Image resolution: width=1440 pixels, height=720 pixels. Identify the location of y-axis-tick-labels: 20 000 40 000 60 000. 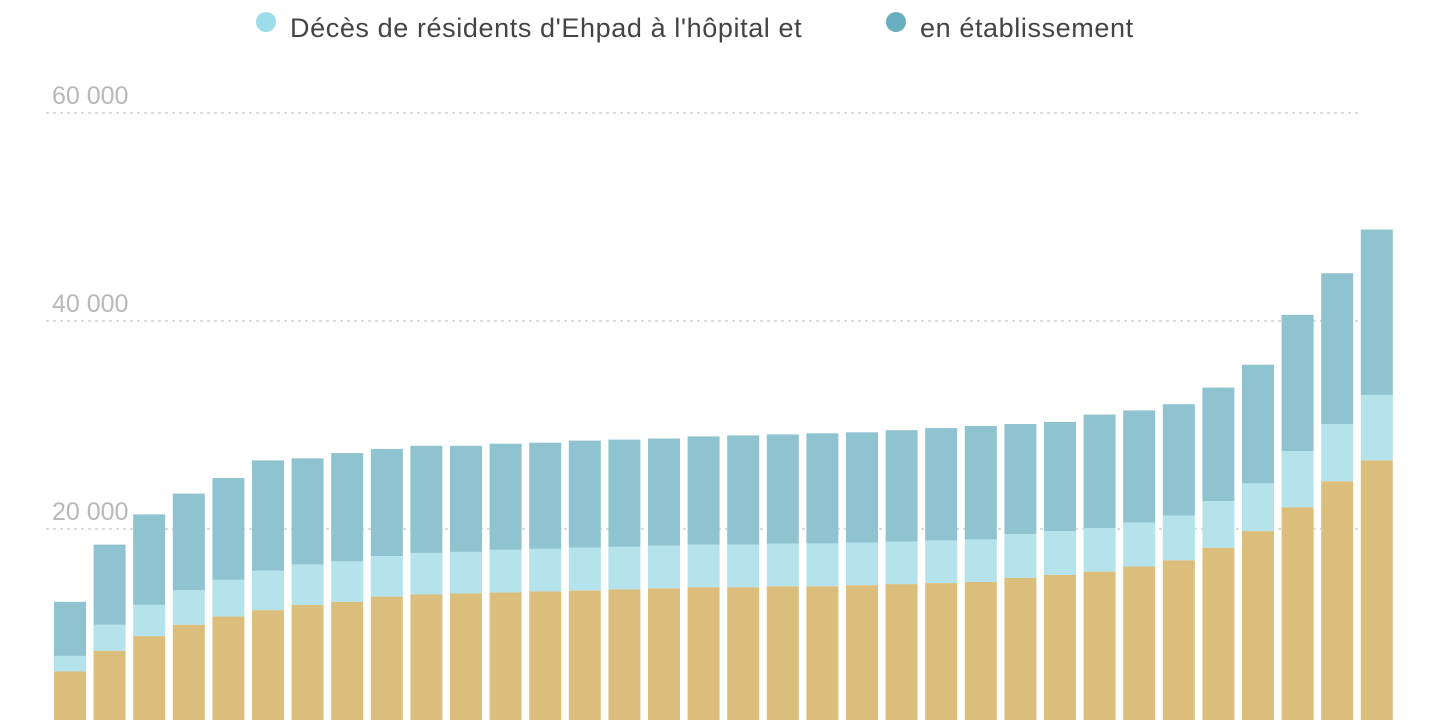
(90, 304).